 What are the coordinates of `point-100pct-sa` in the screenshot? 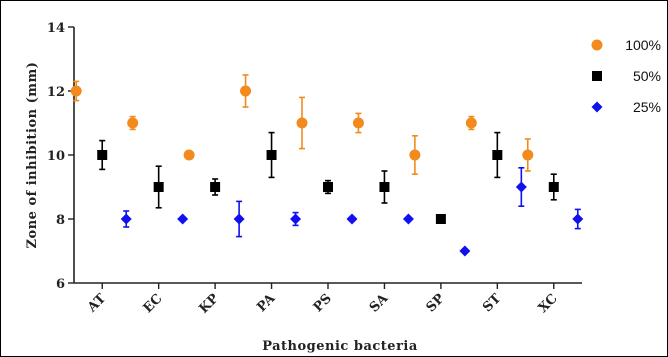 It's located at (358, 123).